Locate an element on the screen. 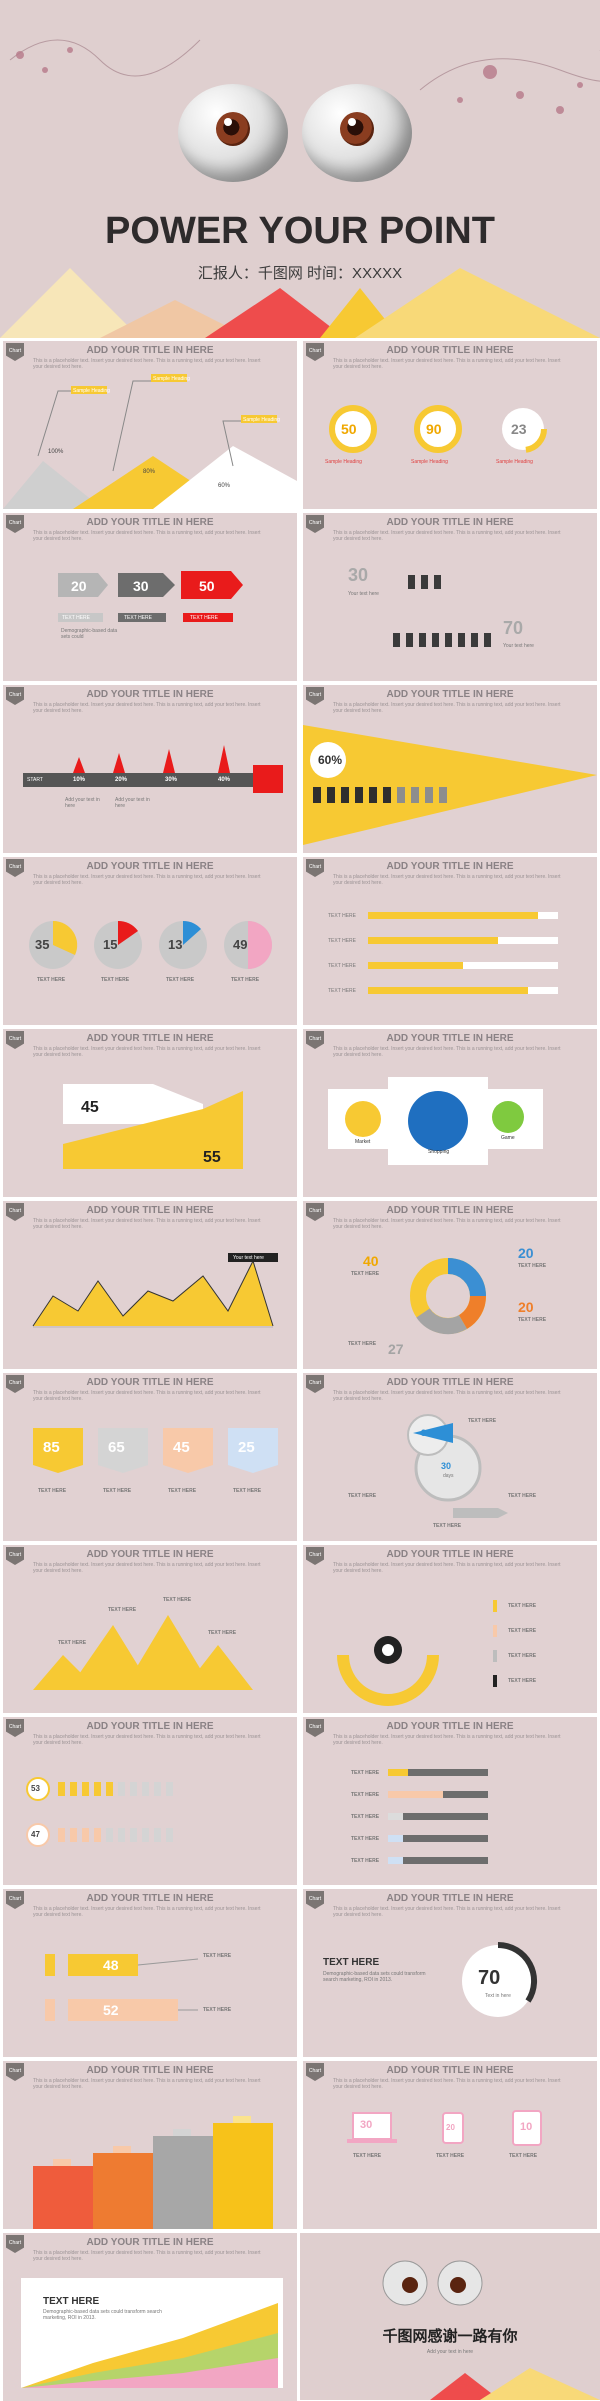  mountain-chart is located at coordinates (150, 441).